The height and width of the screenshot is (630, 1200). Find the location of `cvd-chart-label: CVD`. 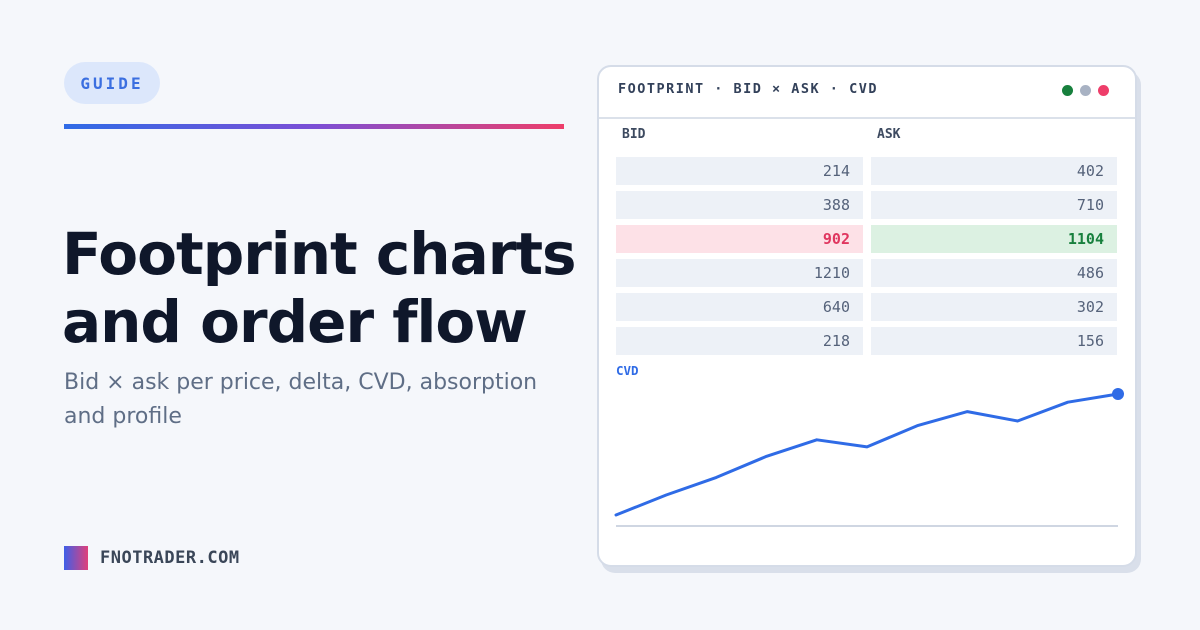

cvd-chart-label: CVD is located at coordinates (627, 370).